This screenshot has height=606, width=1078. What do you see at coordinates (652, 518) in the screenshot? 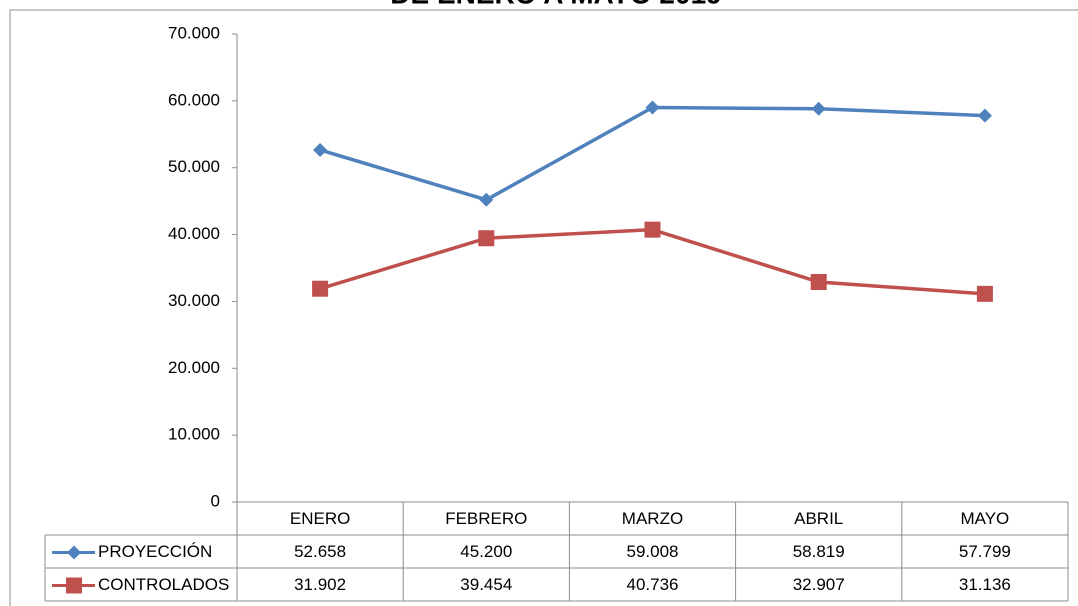
I see `x-tick-label: MARZO` at bounding box center [652, 518].